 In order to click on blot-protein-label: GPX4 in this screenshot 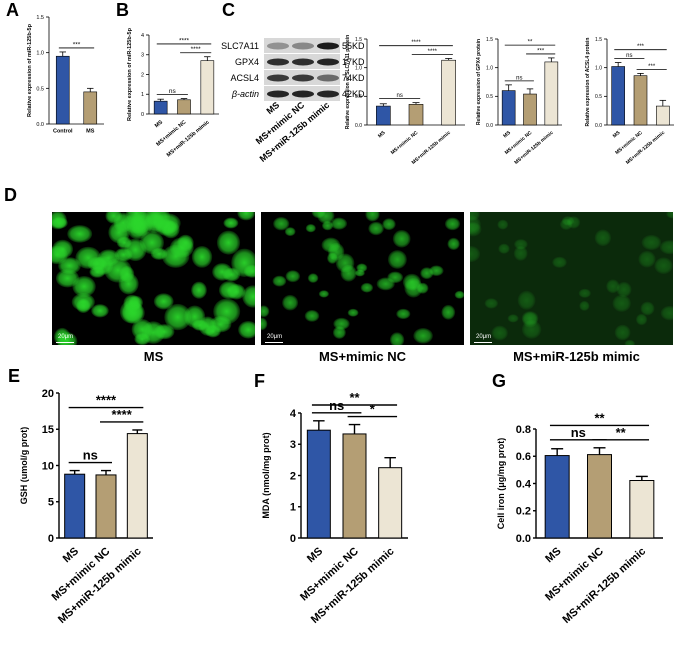, I will do `click(247, 62)`.